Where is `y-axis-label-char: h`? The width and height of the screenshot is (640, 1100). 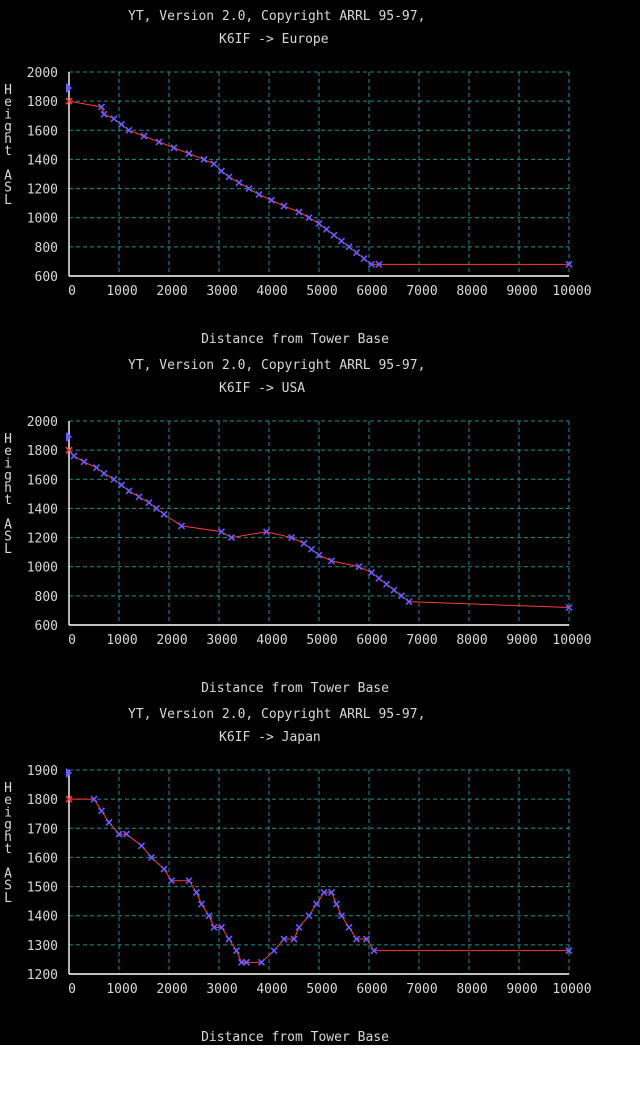 y-axis-label-char: h is located at coordinates (8, 139).